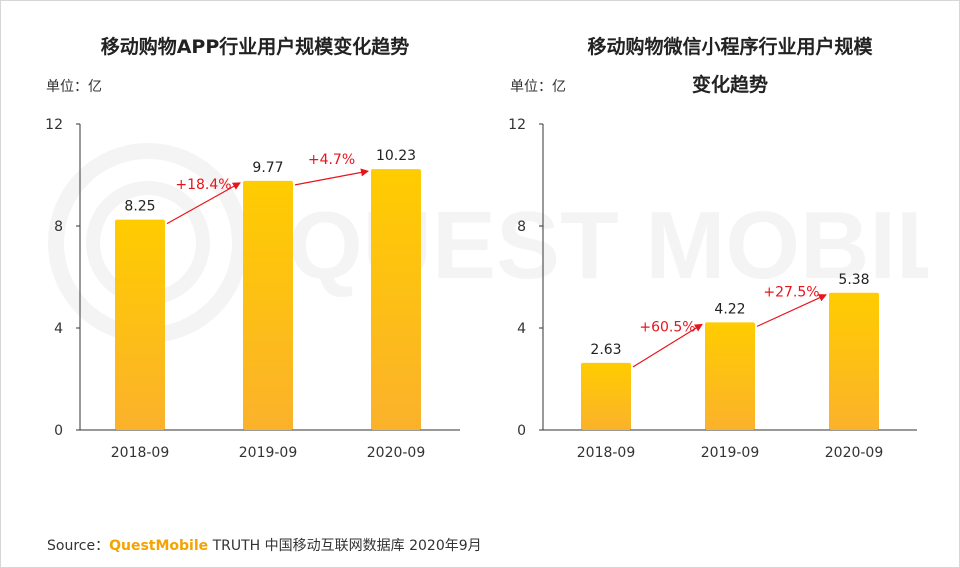 The width and height of the screenshot is (960, 568). I want to click on growth-label: +18.4%, so click(203, 185).